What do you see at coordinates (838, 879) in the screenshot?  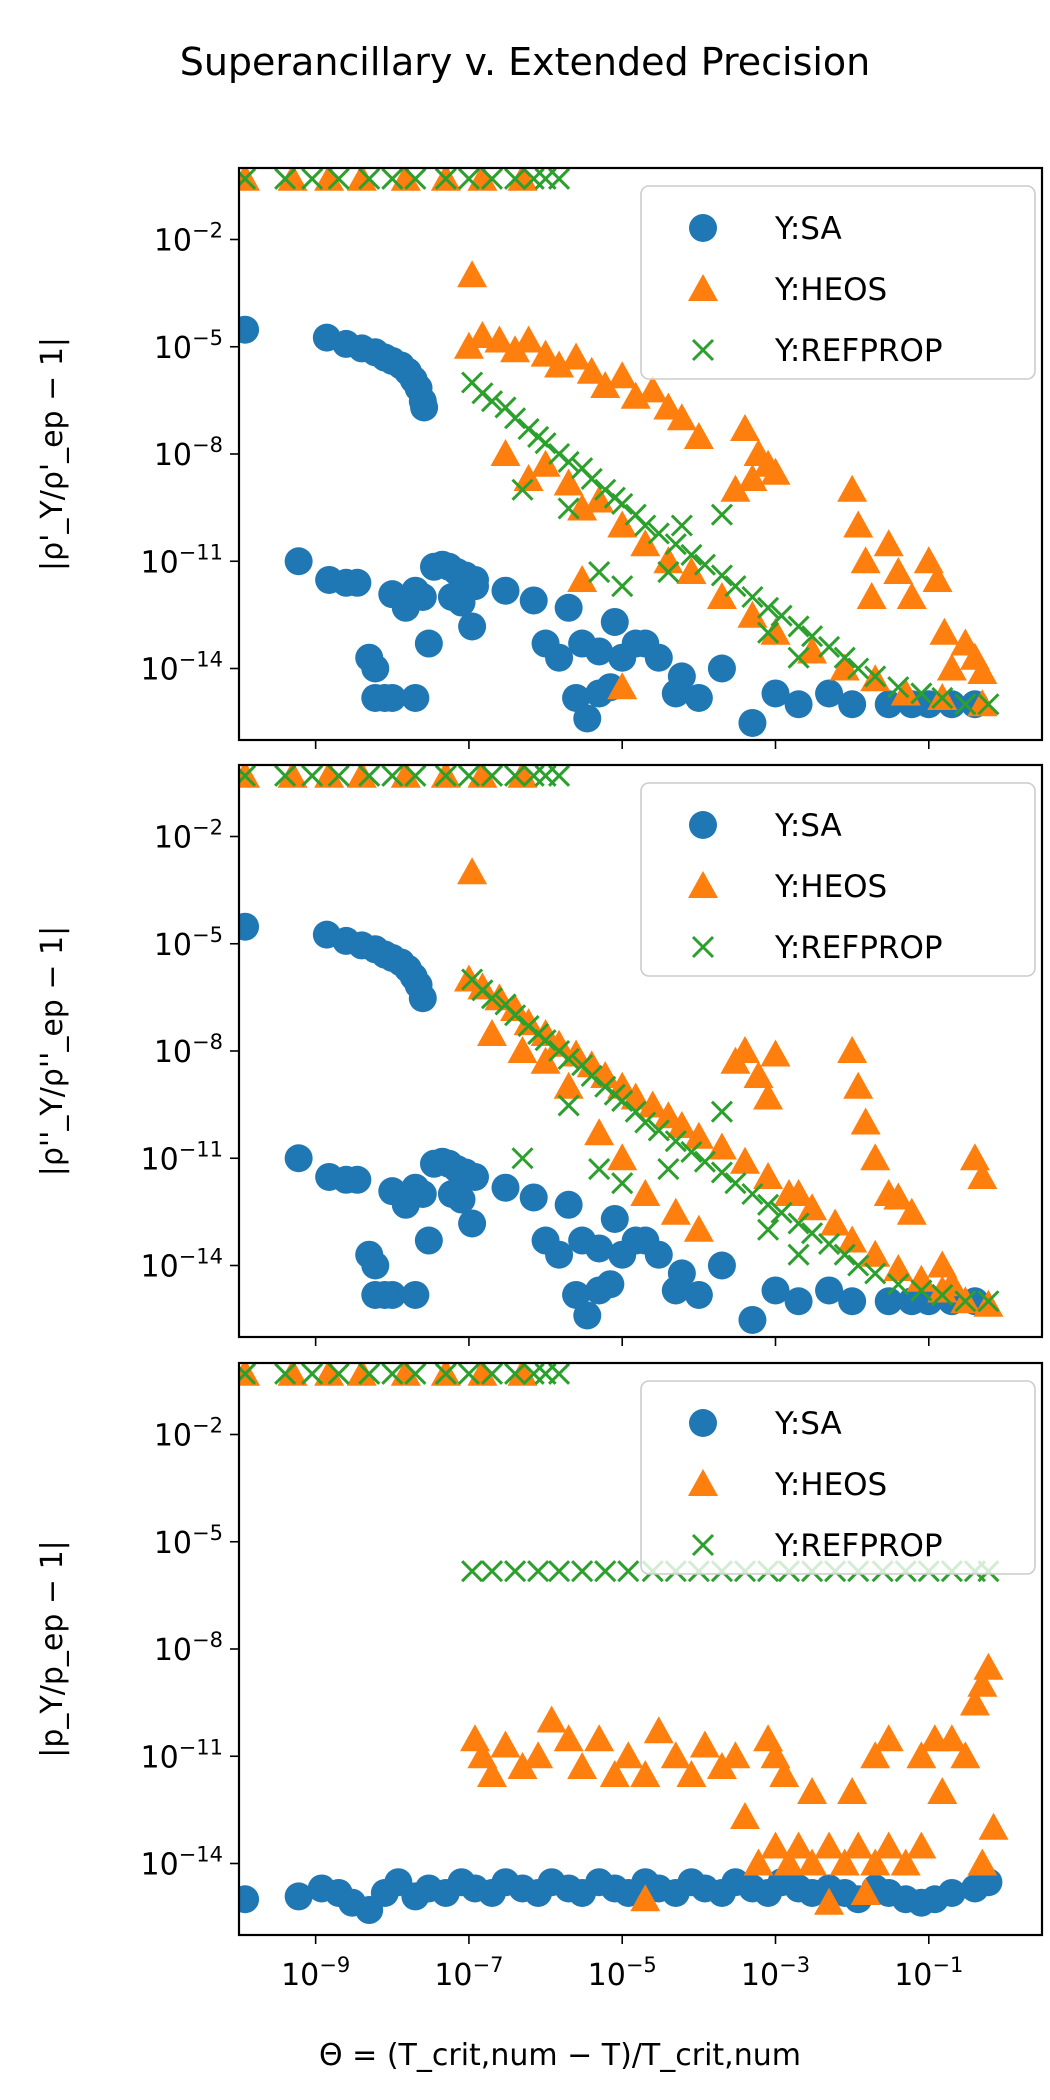 I see `legend-box` at bounding box center [838, 879].